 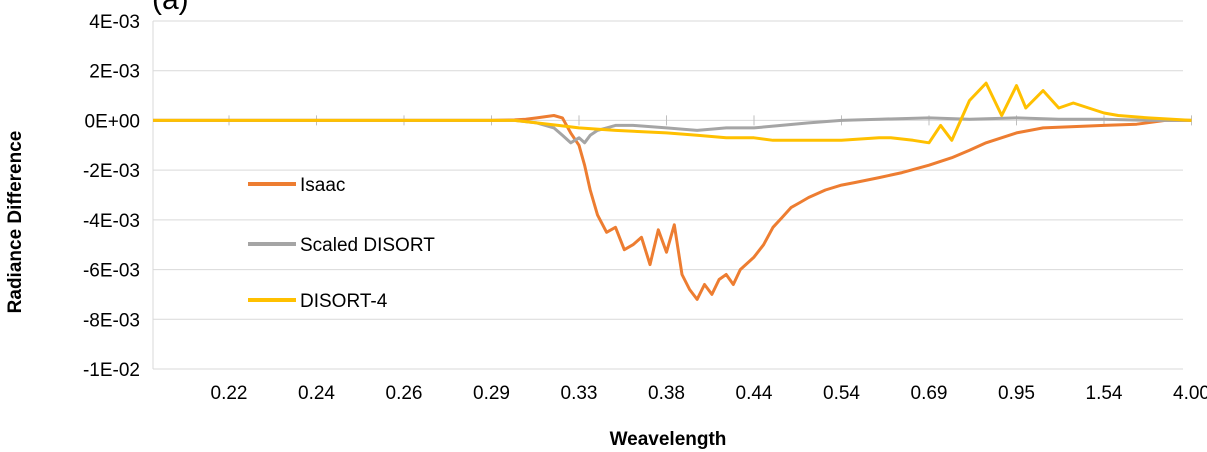 I want to click on x-tick-label: 0.22, so click(x=229, y=393).